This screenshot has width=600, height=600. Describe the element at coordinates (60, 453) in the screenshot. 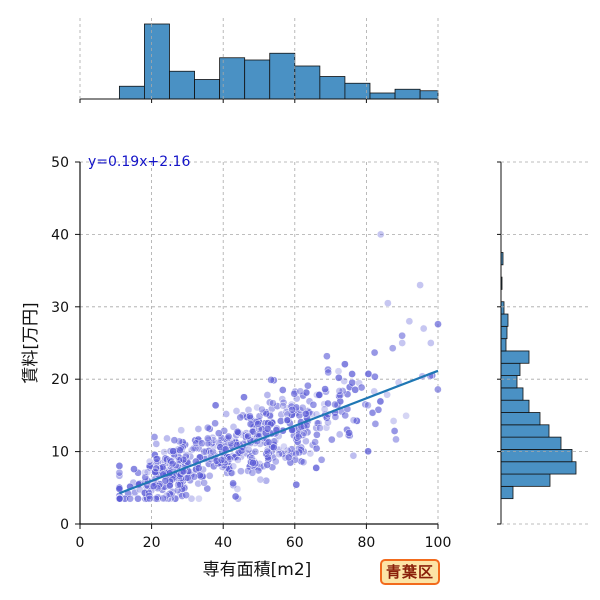

I see `y-tick-label: 10` at that location.